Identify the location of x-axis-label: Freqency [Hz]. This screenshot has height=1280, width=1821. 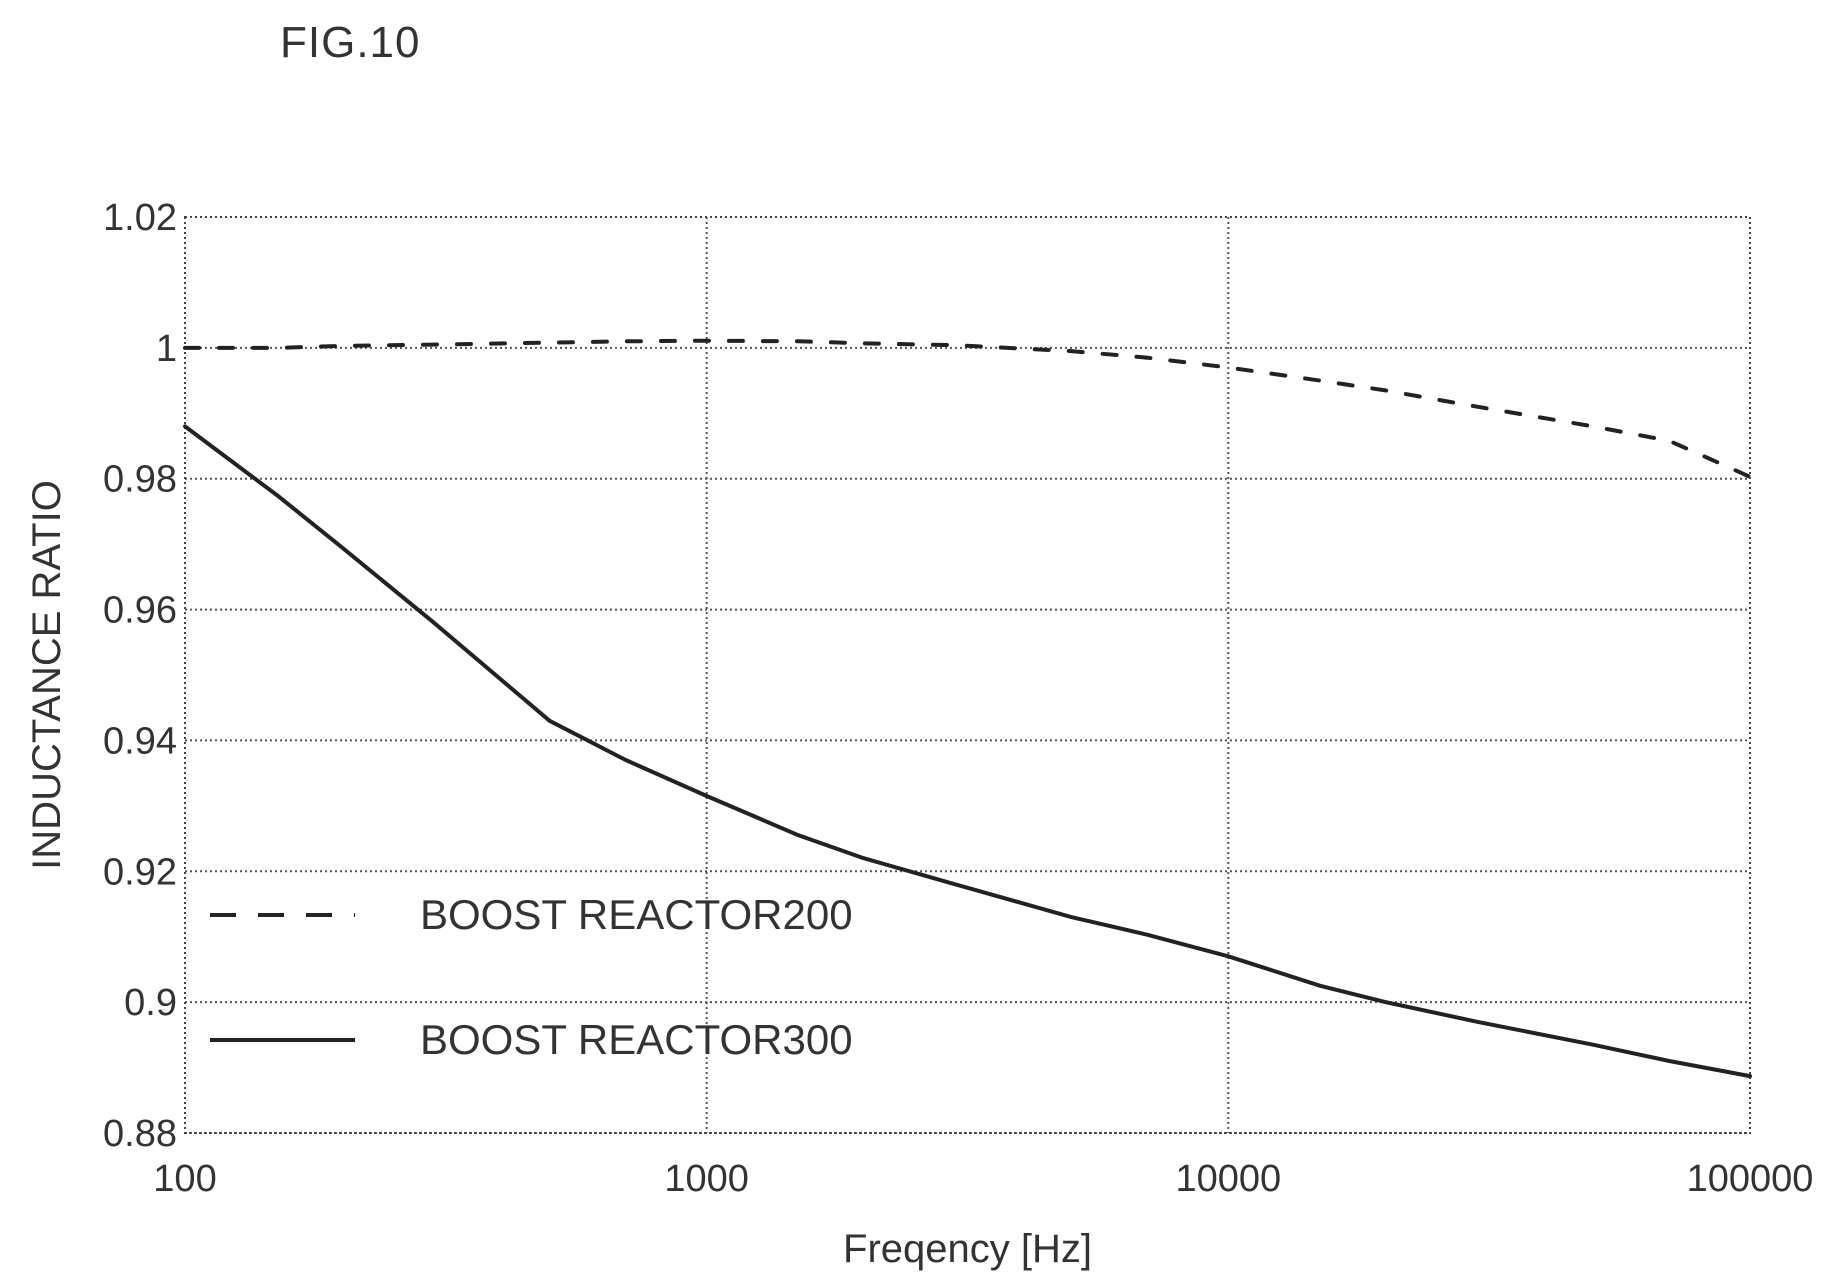
(967, 1249).